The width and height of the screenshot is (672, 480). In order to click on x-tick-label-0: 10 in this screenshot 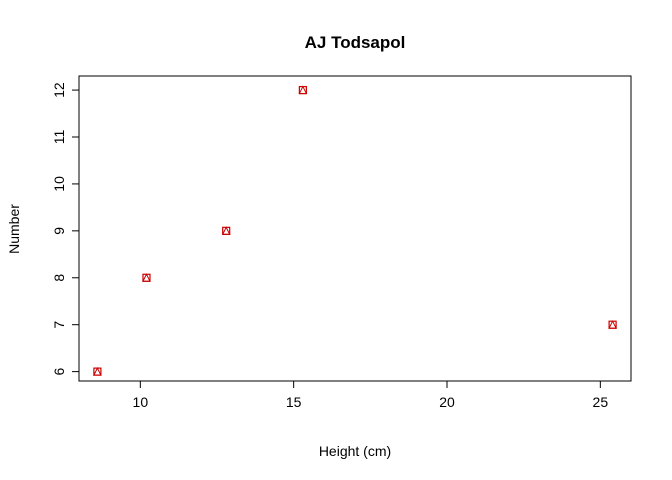, I will do `click(141, 402)`.